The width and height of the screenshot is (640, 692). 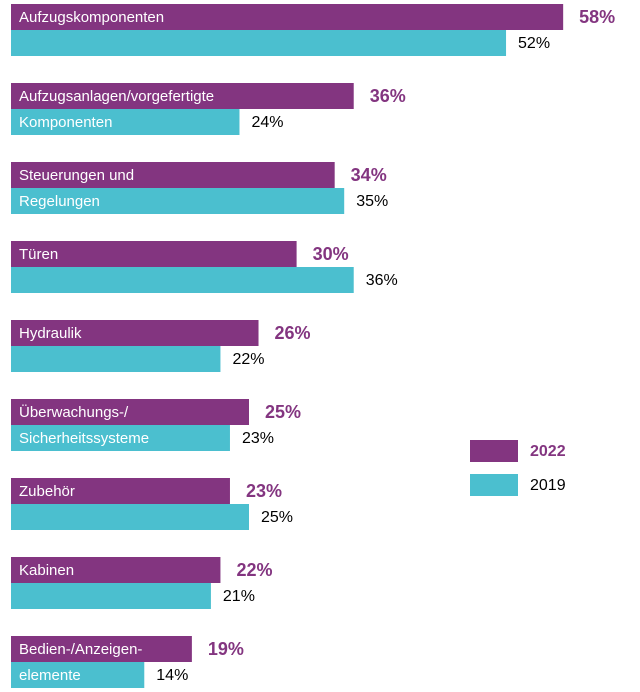 What do you see at coordinates (534, 43) in the screenshot?
I see `value-label: 52%` at bounding box center [534, 43].